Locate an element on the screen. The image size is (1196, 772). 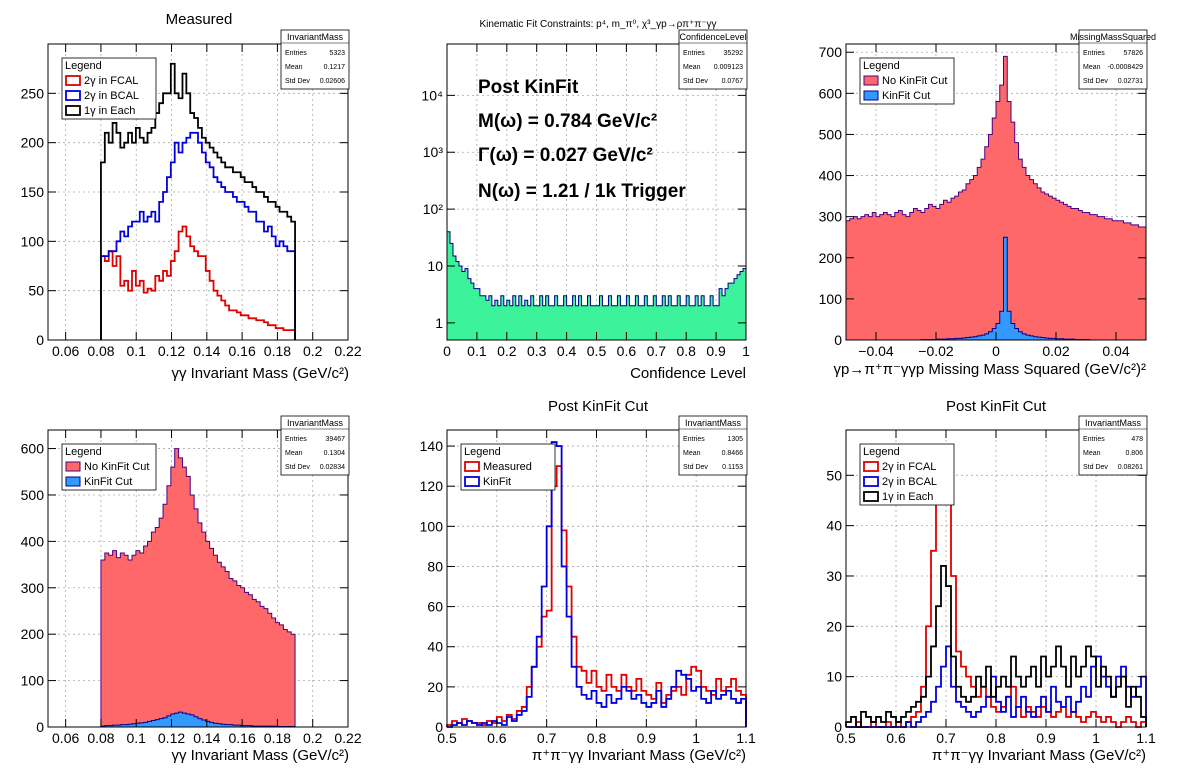
panel-1-xtick-label: 0.16 is located at coordinates (241, 351).